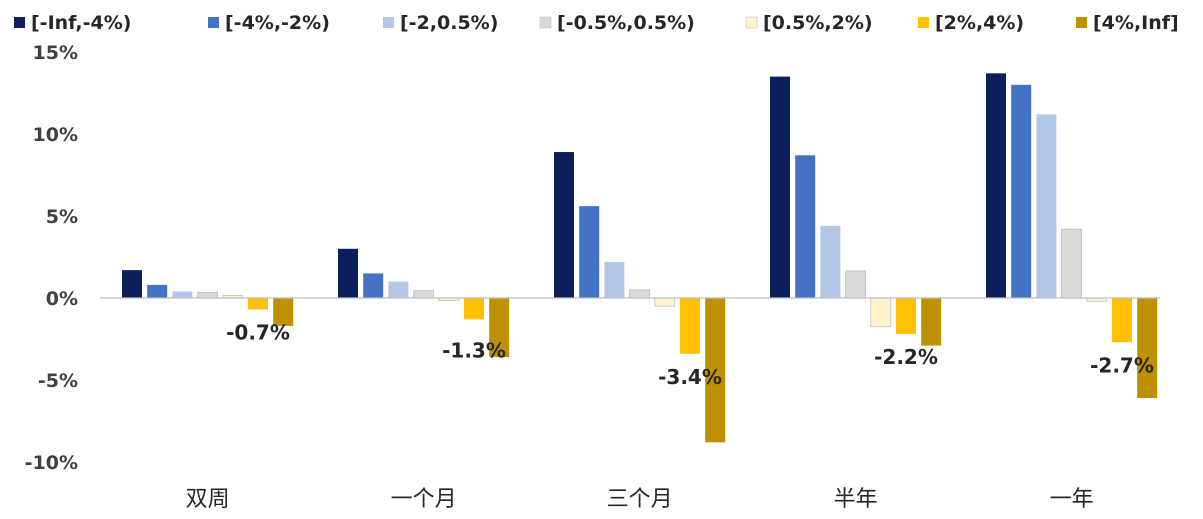 The image size is (1203, 519). I want to click on y-tick-label: 15%, so click(55, 53).